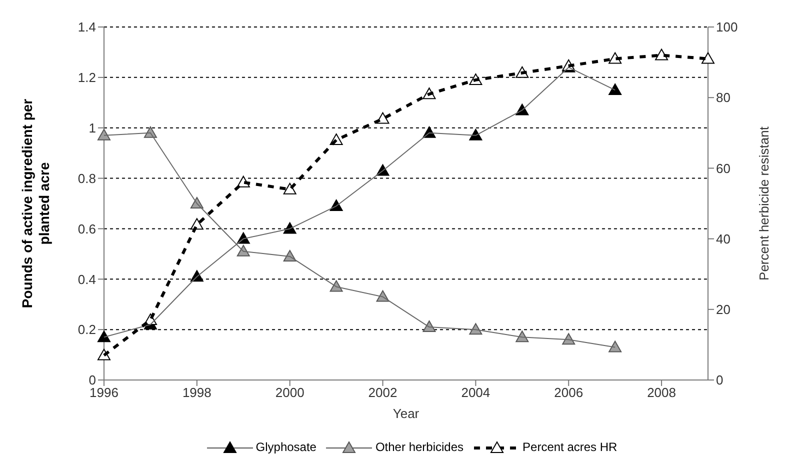  What do you see at coordinates (383, 392) in the screenshot?
I see `x-tick-label: 2002` at bounding box center [383, 392].